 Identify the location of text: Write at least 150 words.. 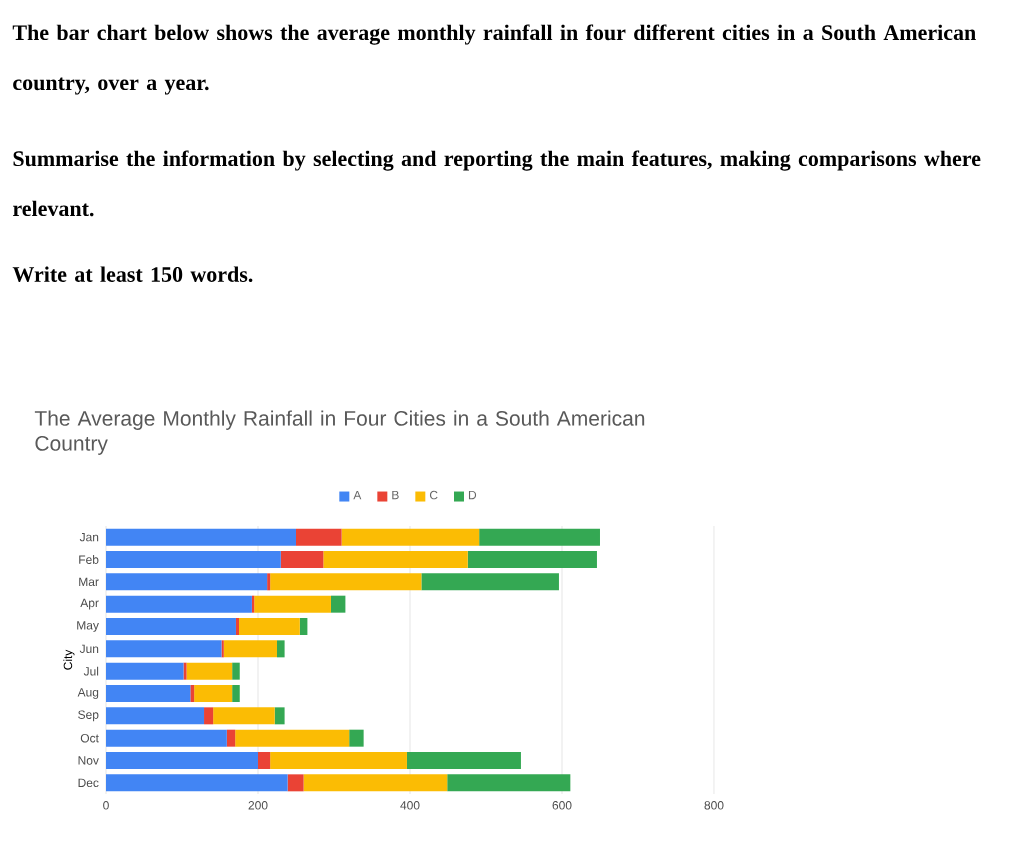
(132, 274).